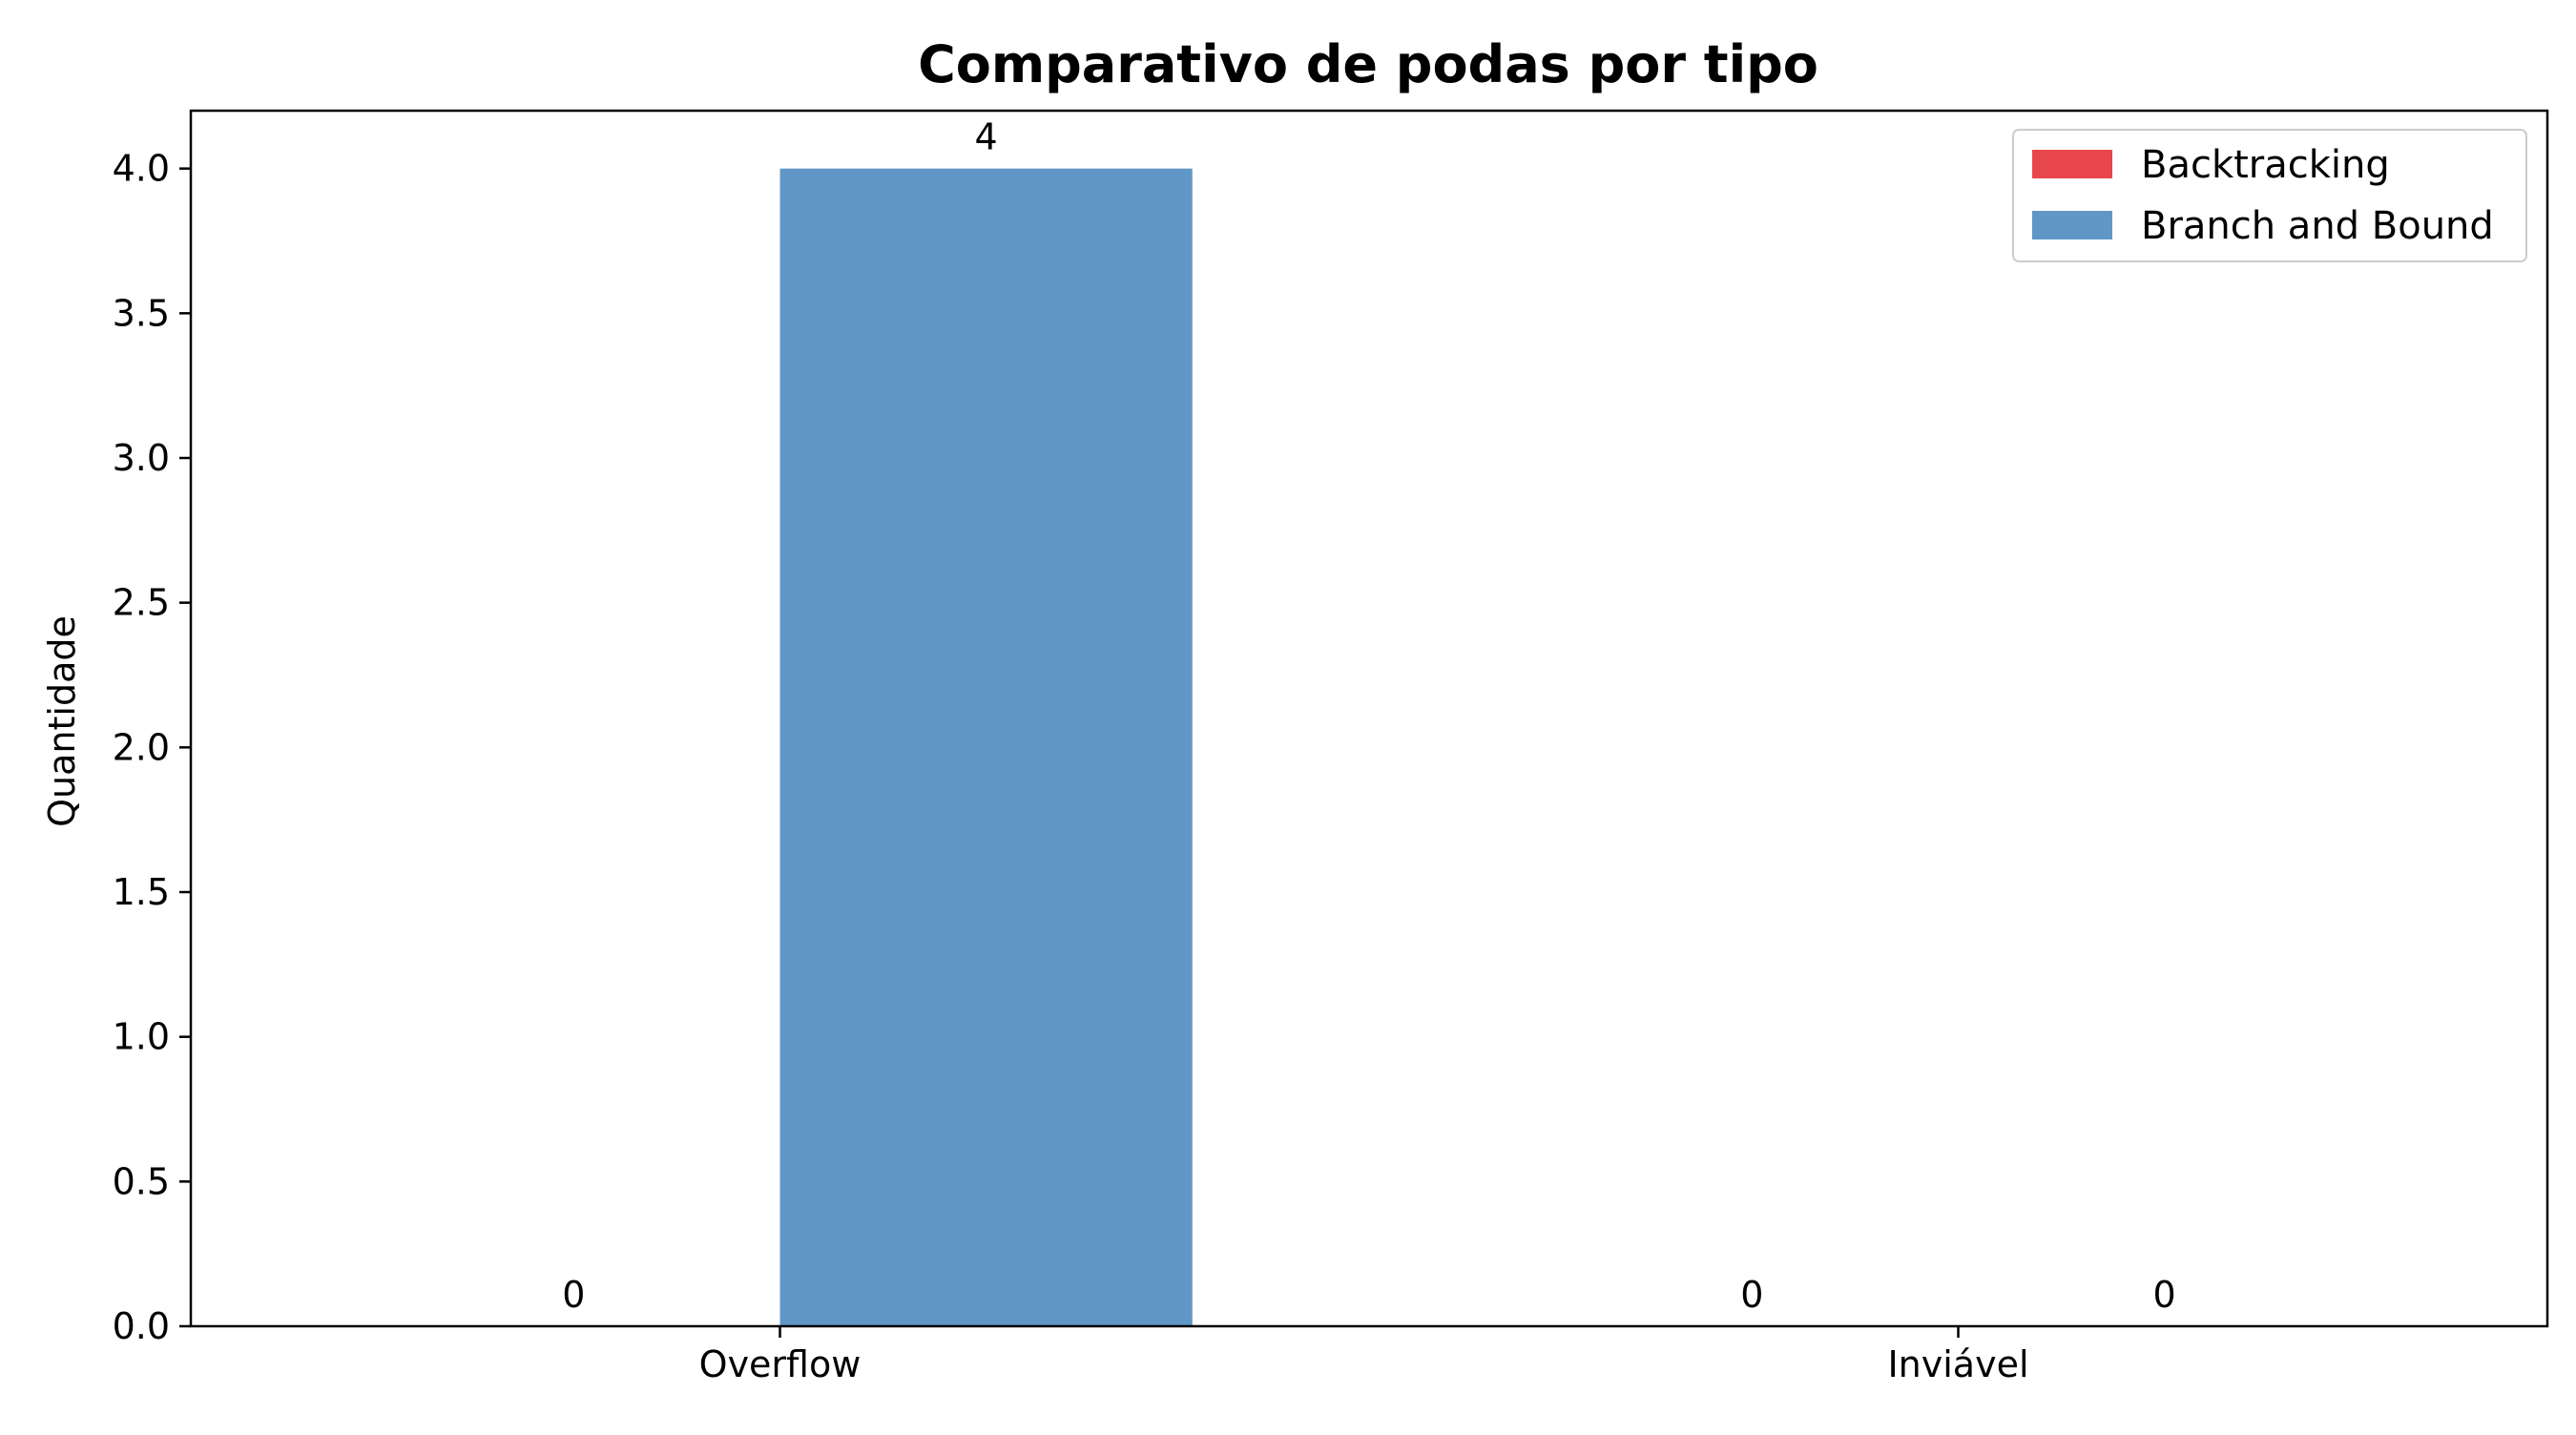 The height and width of the screenshot is (1435, 2576). Describe the element at coordinates (141, 1326) in the screenshot. I see `y-tick-label: 0.0` at that location.